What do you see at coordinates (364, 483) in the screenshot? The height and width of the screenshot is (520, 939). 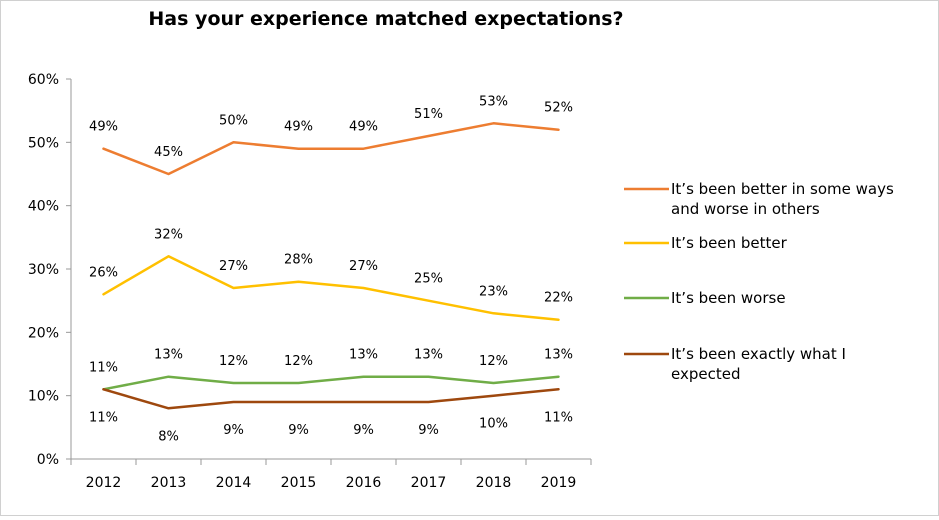 I see `x-tick-label: 2016` at bounding box center [364, 483].